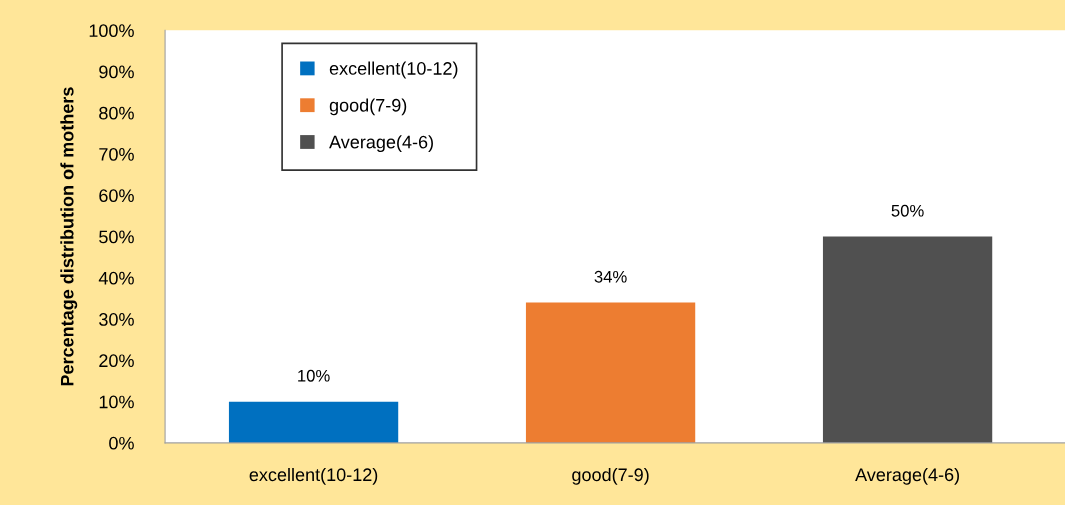 The width and height of the screenshot is (1065, 505). What do you see at coordinates (116, 154) in the screenshot?
I see `y-tick-label: 70%` at bounding box center [116, 154].